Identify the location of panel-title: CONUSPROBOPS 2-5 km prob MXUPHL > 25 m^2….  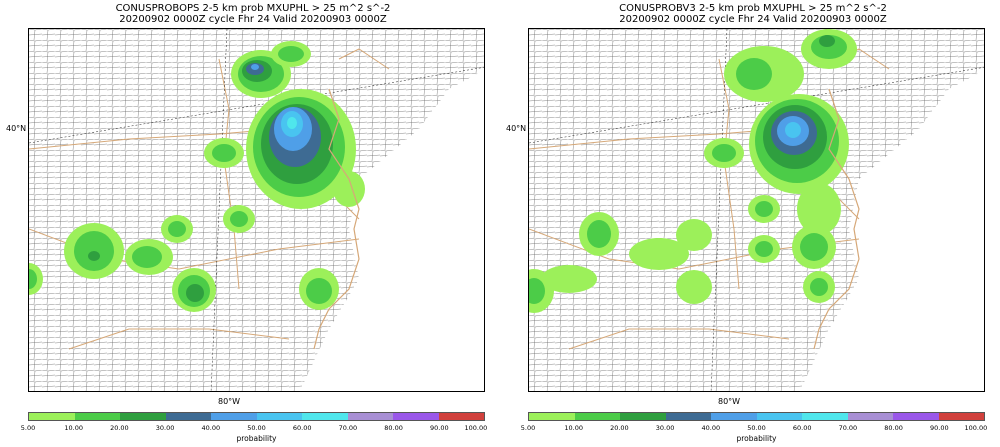
(253, 8).